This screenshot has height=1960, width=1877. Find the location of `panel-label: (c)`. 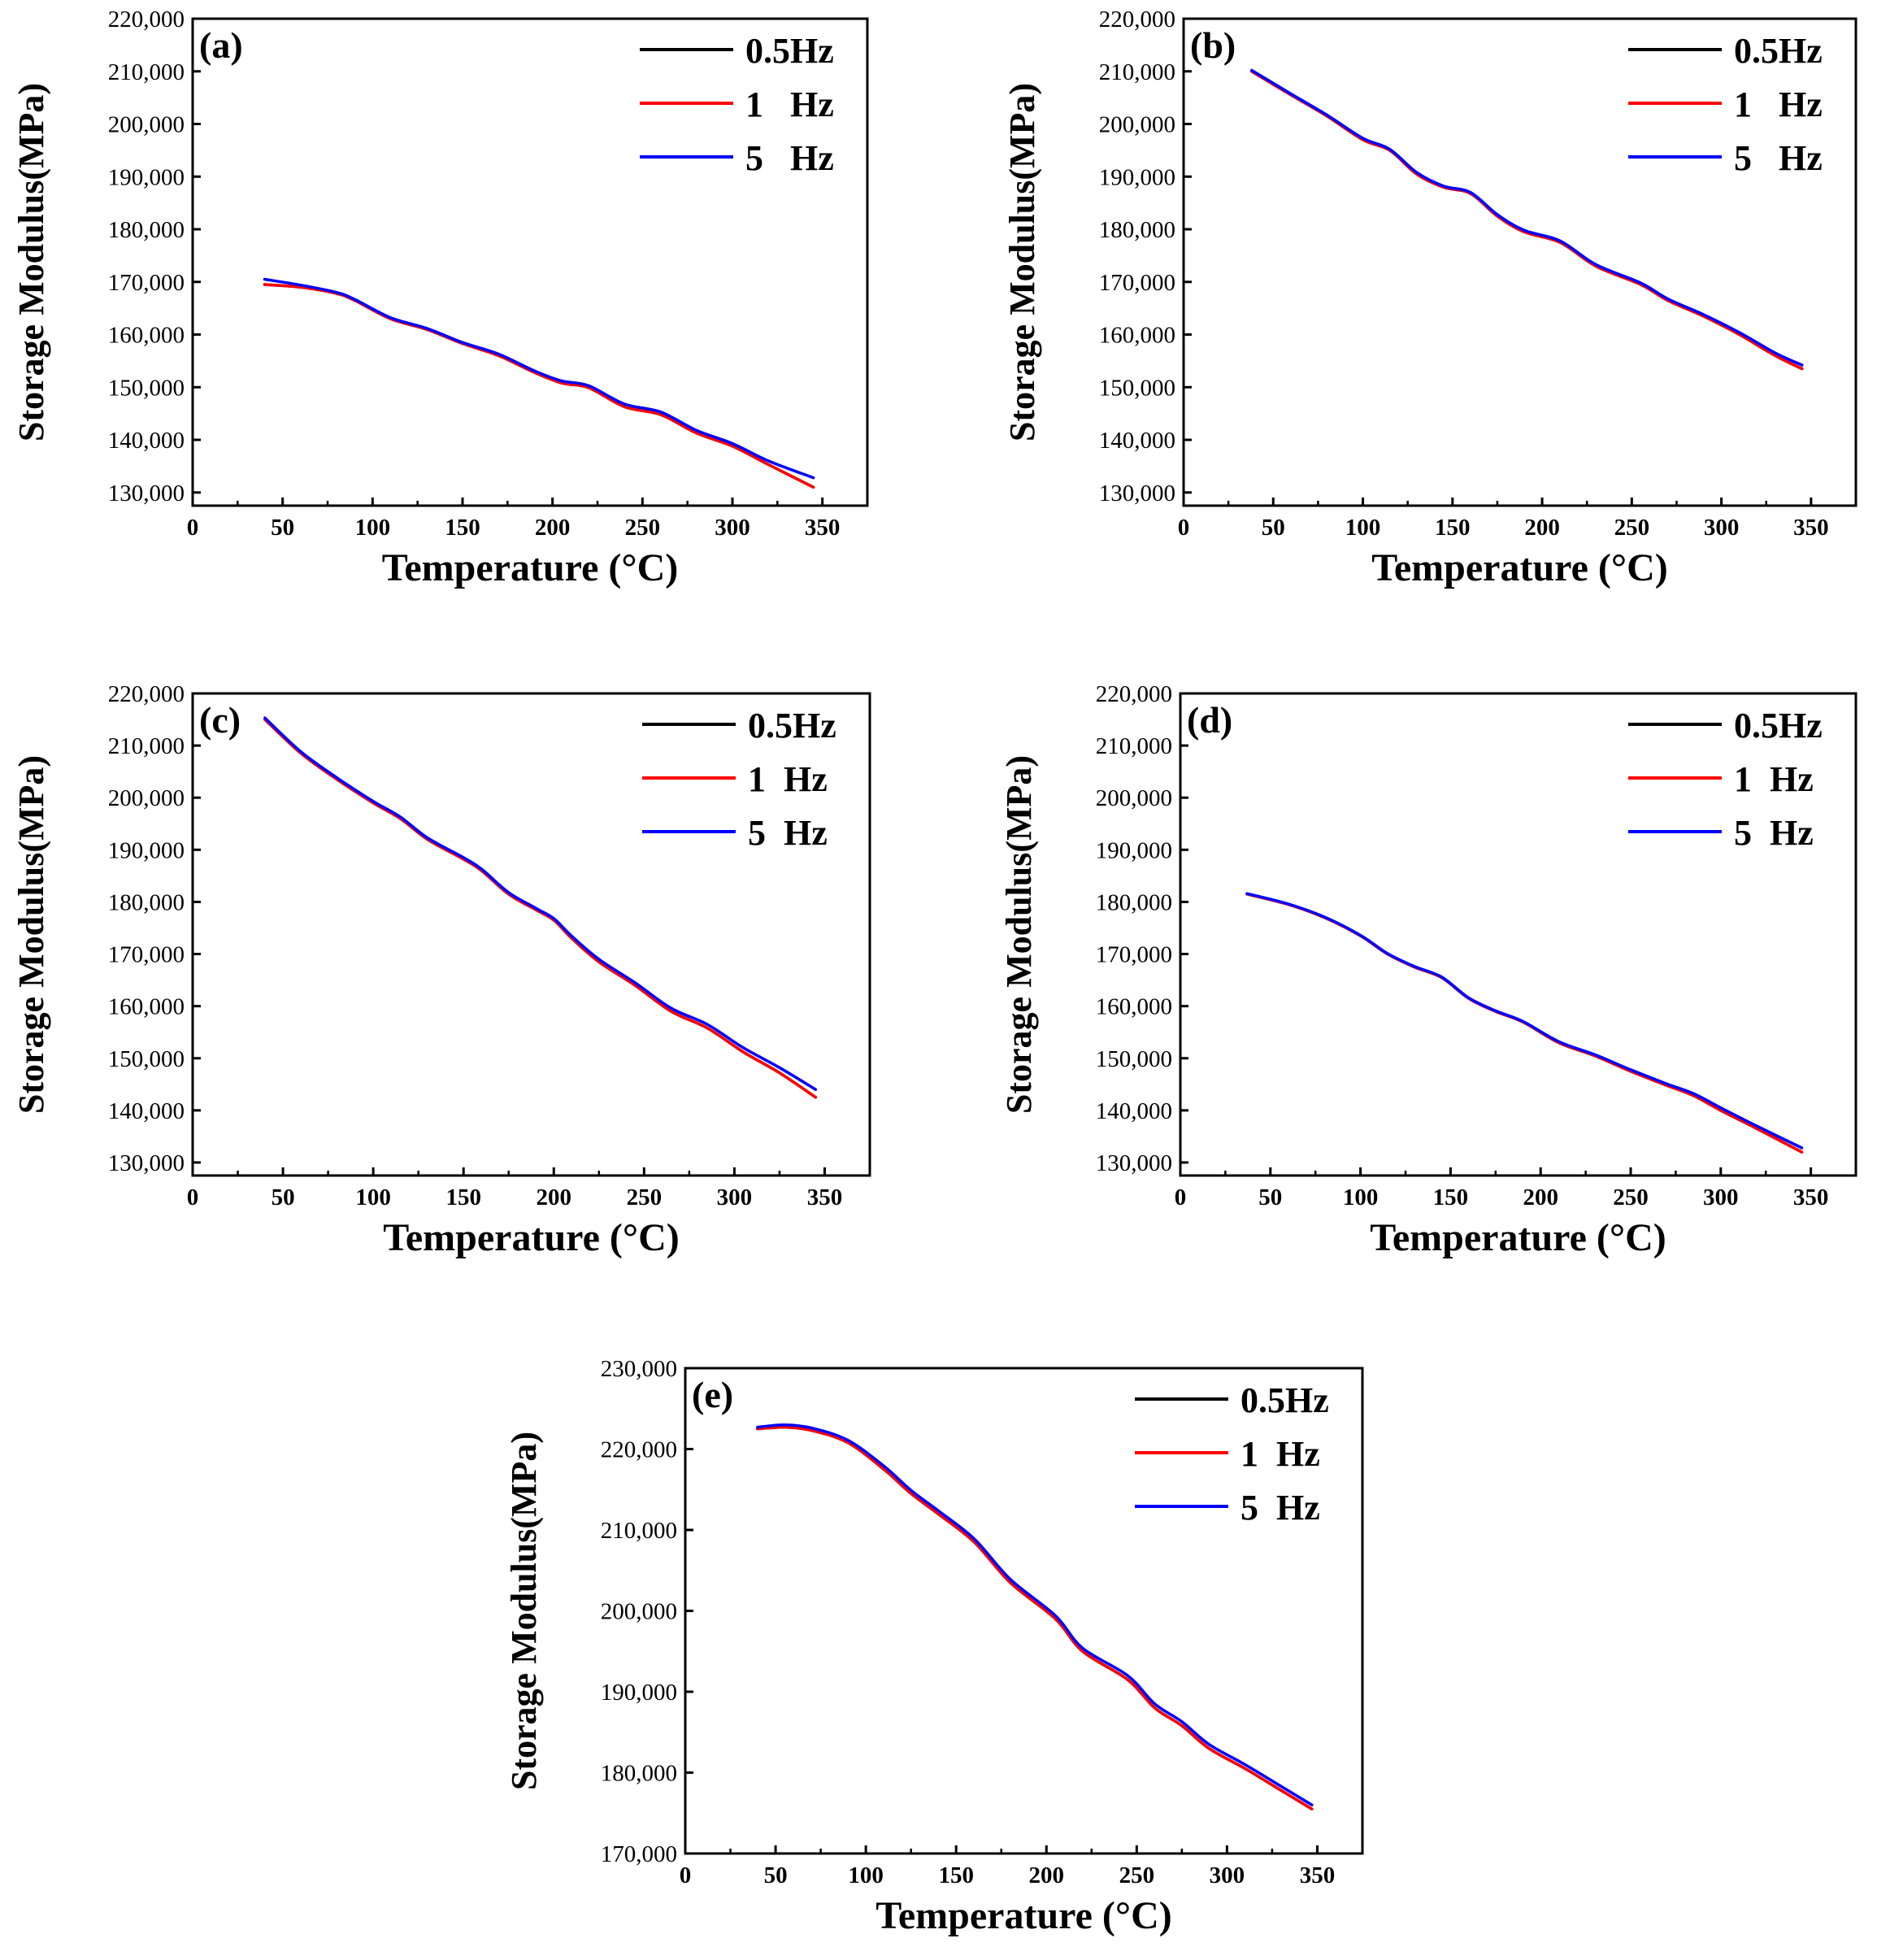

panel-label: (c) is located at coordinates (220, 720).